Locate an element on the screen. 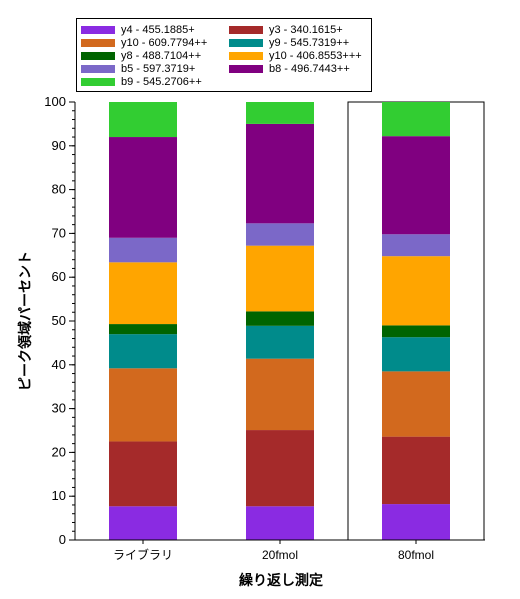  legend-label: b5 - 597.3719+ is located at coordinates (158, 69).